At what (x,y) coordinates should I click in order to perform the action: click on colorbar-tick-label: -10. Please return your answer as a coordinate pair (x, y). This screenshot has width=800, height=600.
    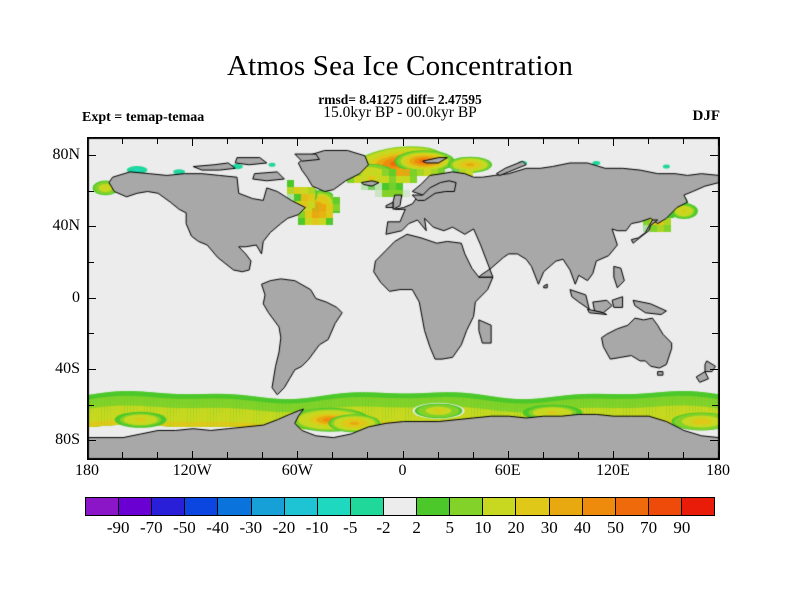
    Looking at the image, I should click on (317, 527).